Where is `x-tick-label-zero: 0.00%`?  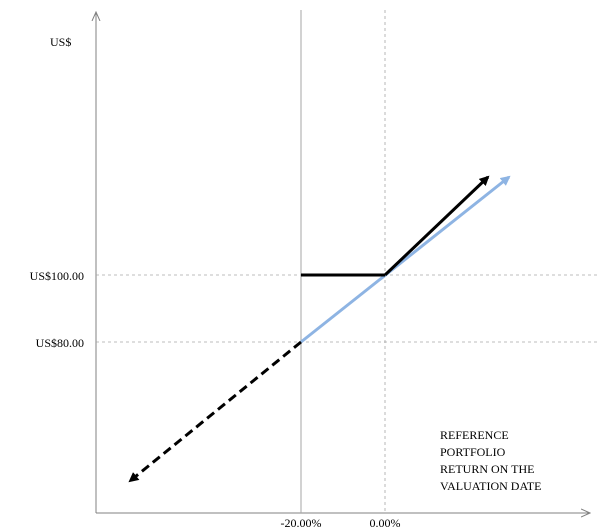 x-tick-label-zero: 0.00% is located at coordinates (385, 522).